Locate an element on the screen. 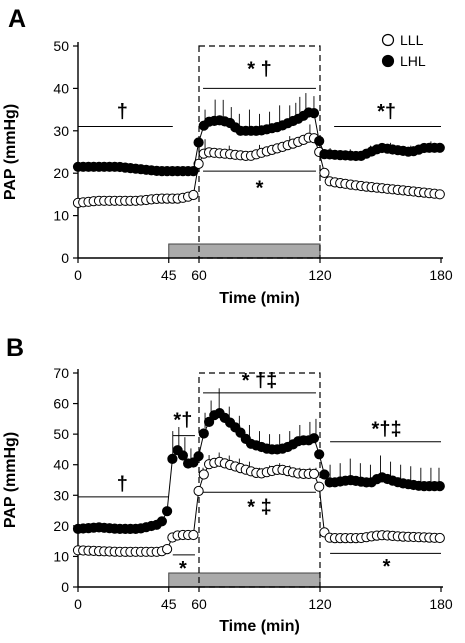  y-tick-label: 70 is located at coordinates (61, 373).